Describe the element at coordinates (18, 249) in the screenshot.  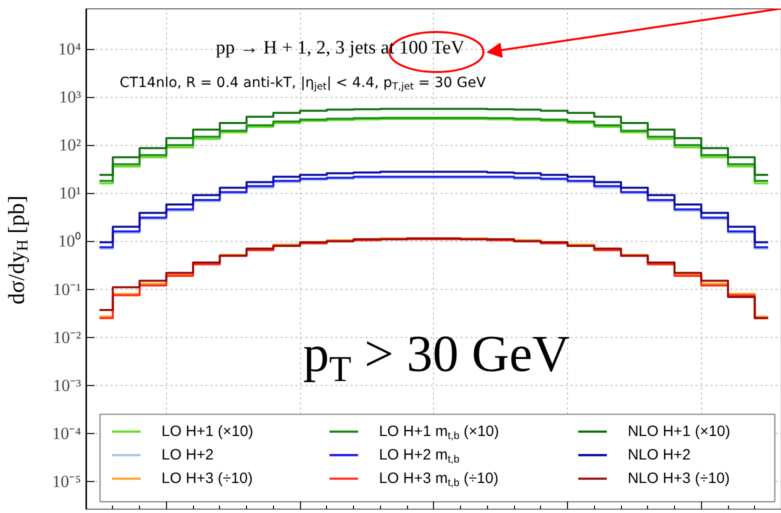
I see `y-axis-title: dσ/dyH [pb]` at that location.